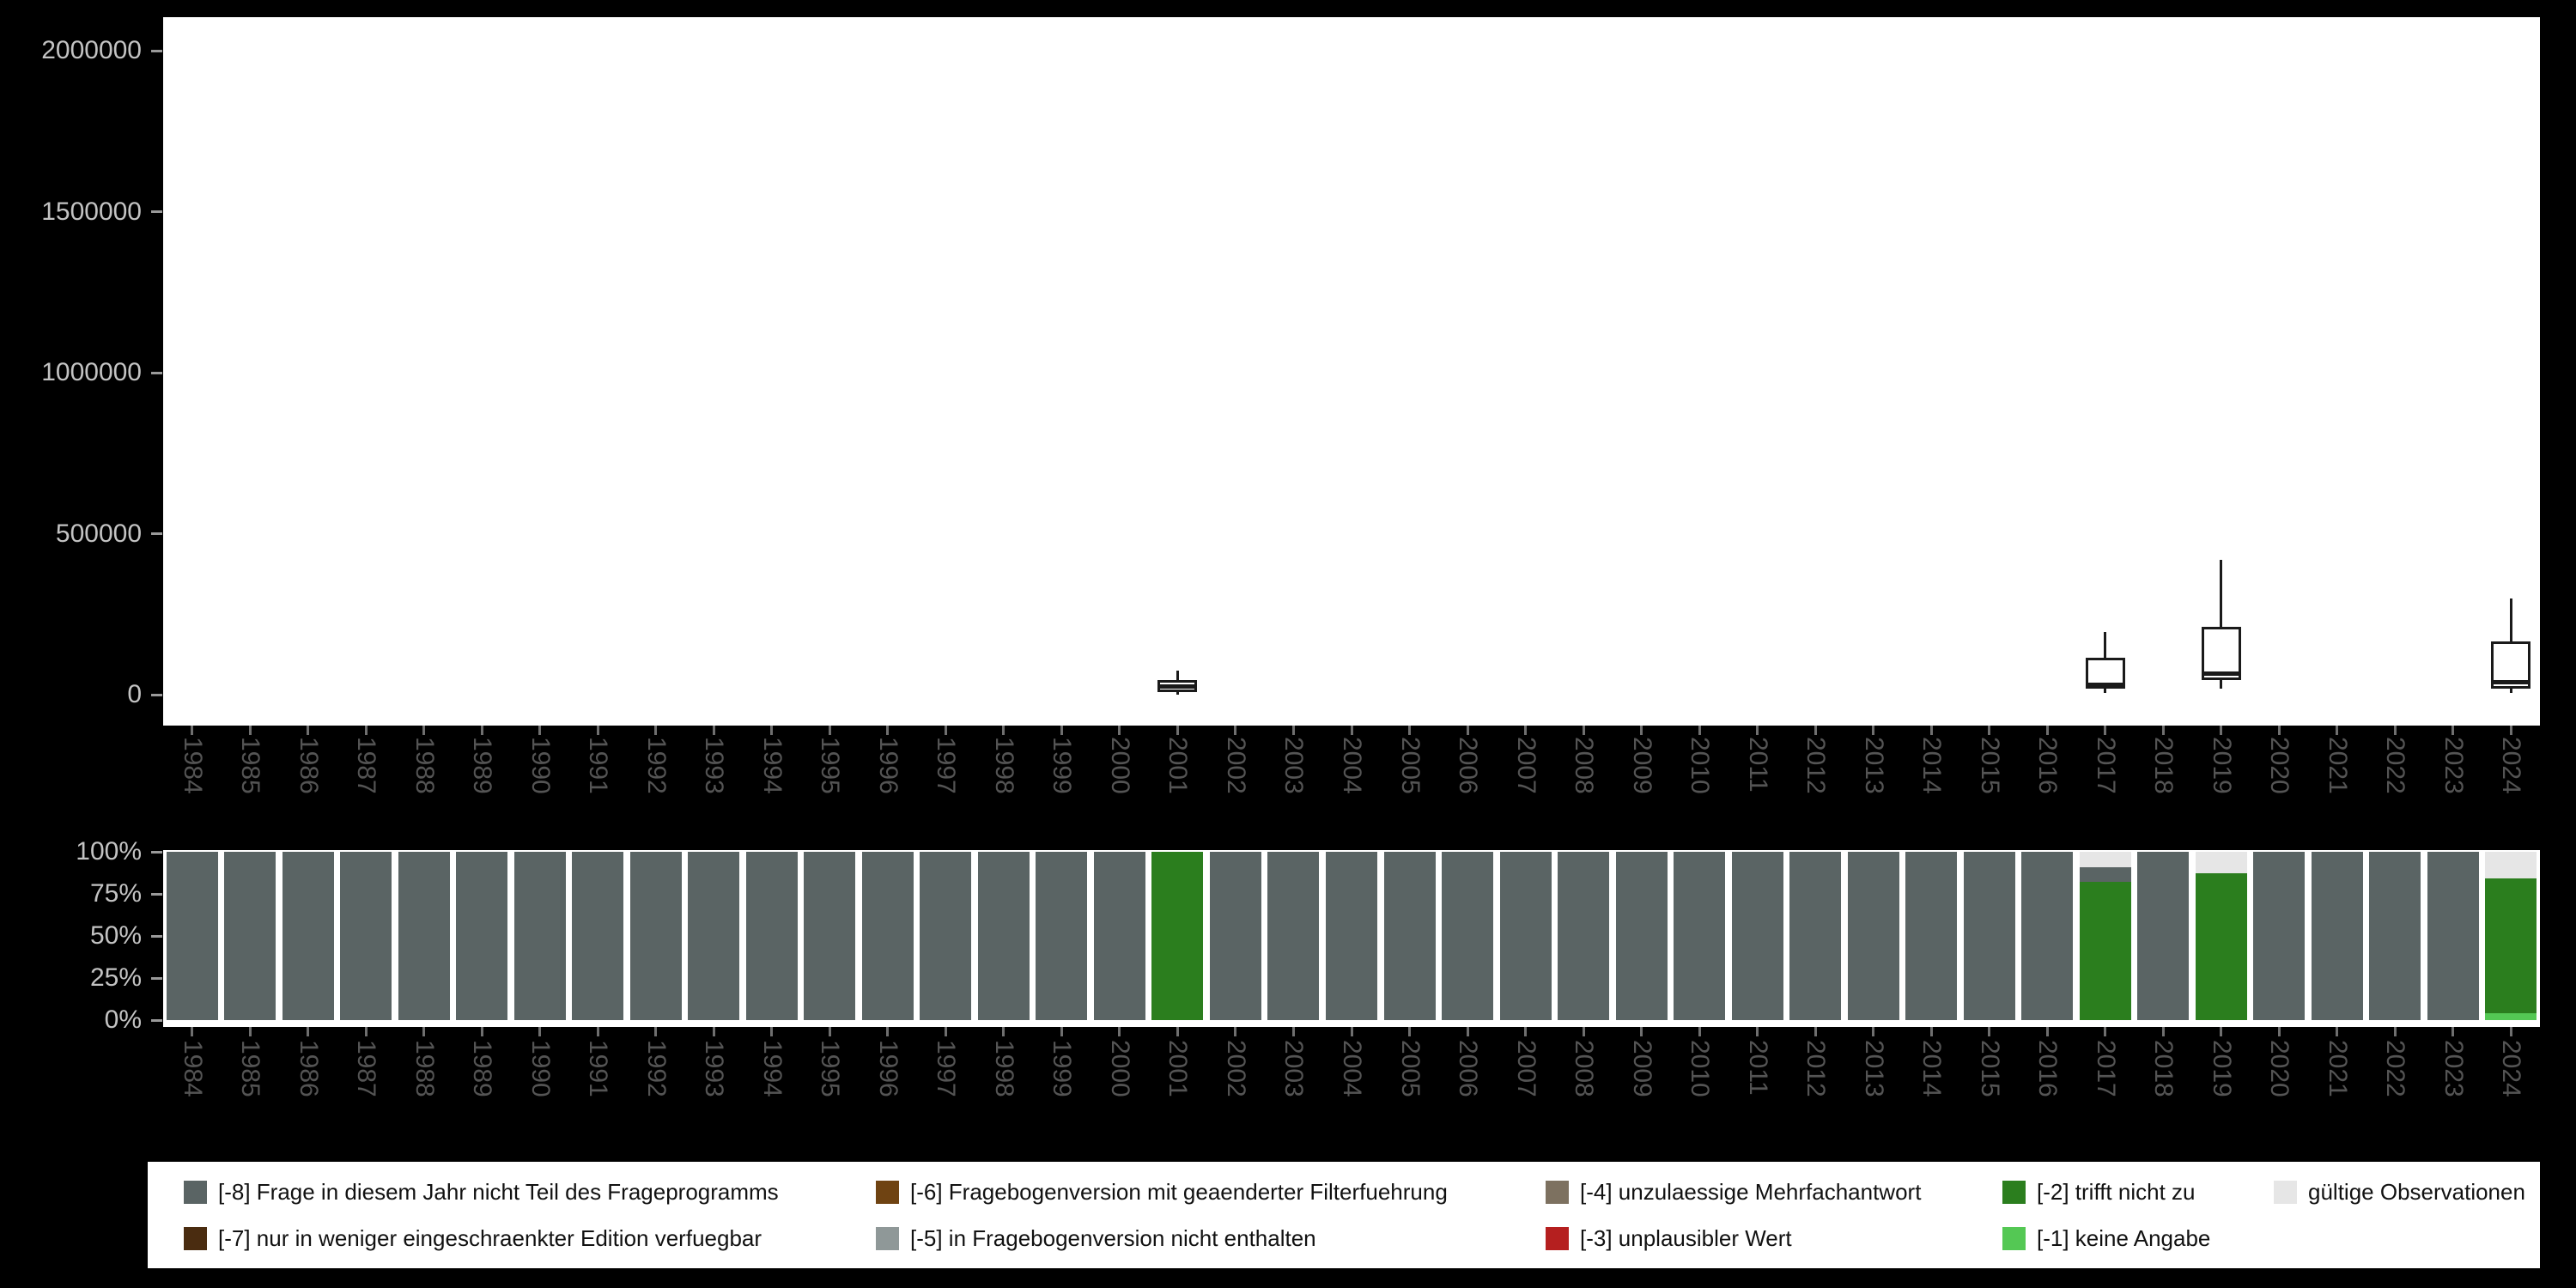 The width and height of the screenshot is (2576, 1288). I want to click on x-axis-tick-label: 1993, so click(715, 766).